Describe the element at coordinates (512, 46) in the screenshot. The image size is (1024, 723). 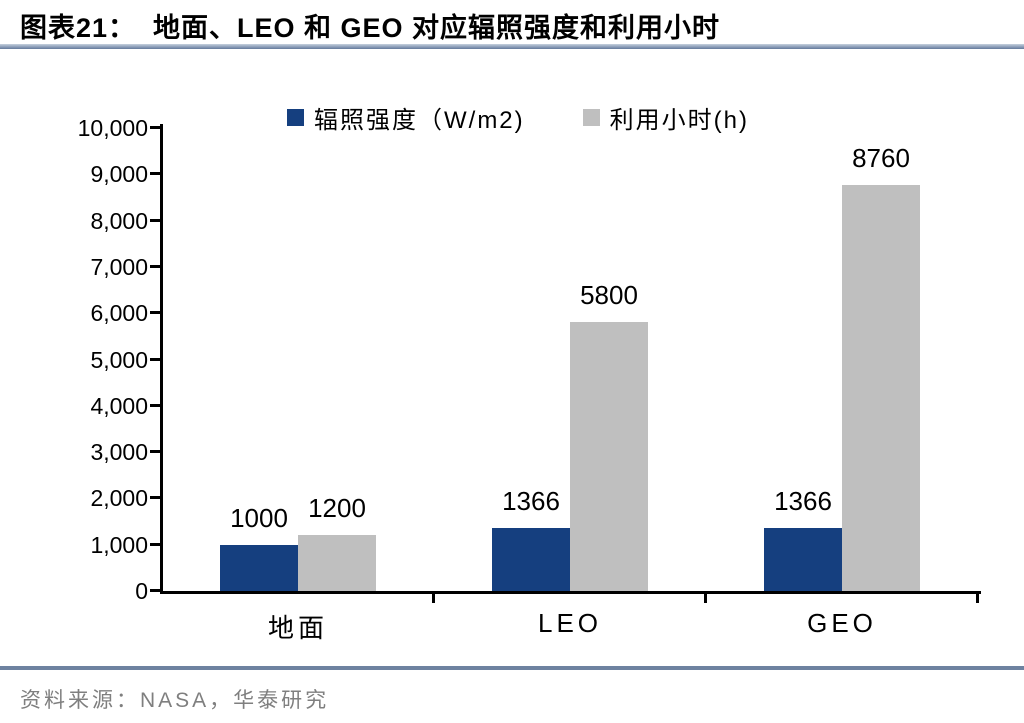
I see `title-underline-rule` at that location.